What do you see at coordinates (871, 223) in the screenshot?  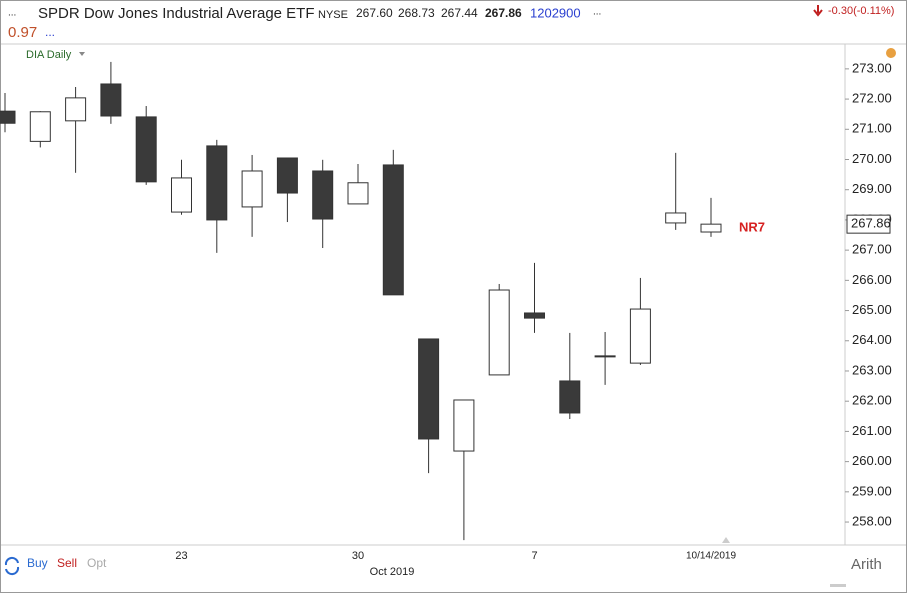 I see `last-price-label: 267.86` at bounding box center [871, 223].